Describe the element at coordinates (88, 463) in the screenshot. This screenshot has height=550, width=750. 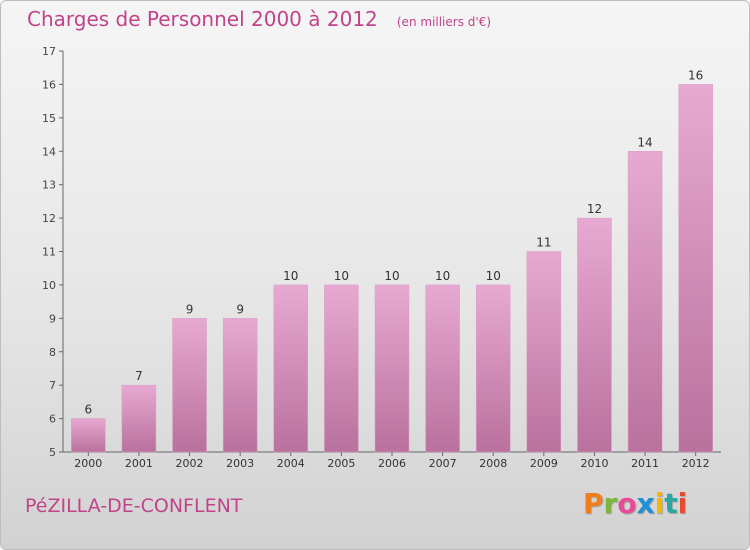
I see `x-tick-label-2000: 2000` at that location.